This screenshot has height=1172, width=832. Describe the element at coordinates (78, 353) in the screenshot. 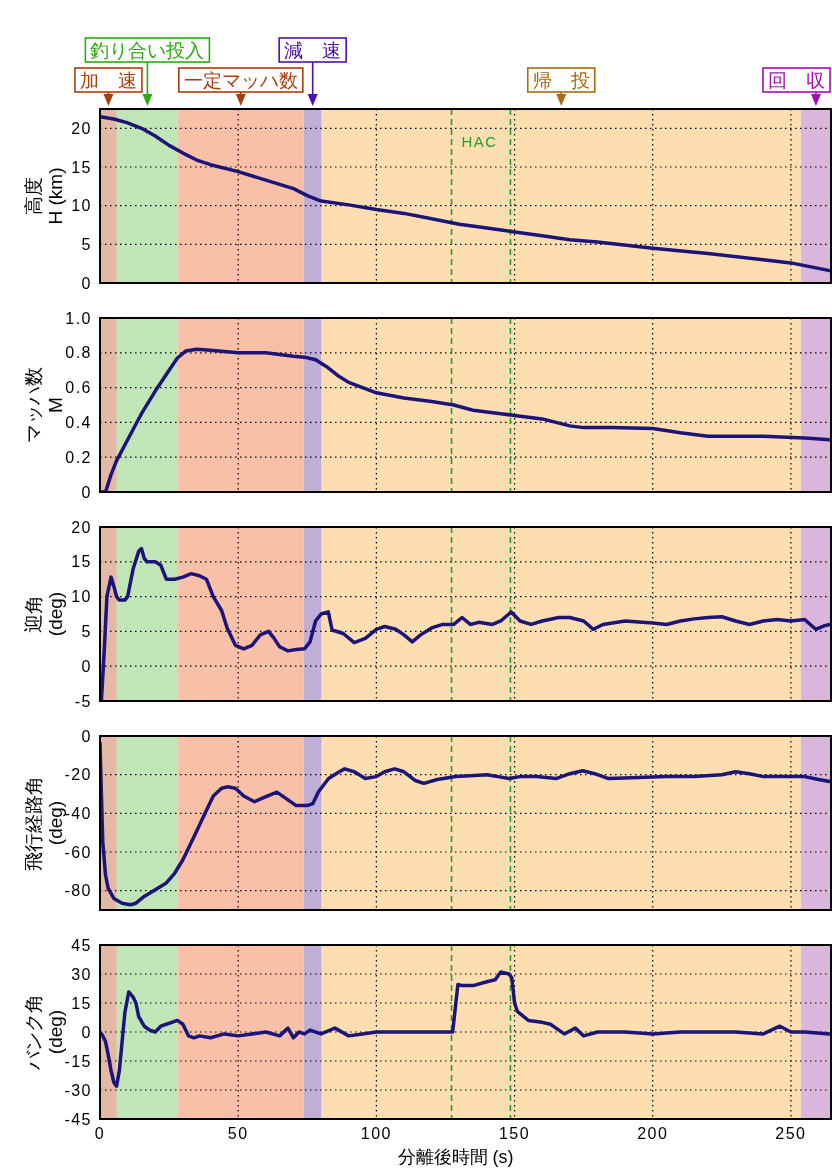

I see `y-tick-label: 0.8` at that location.